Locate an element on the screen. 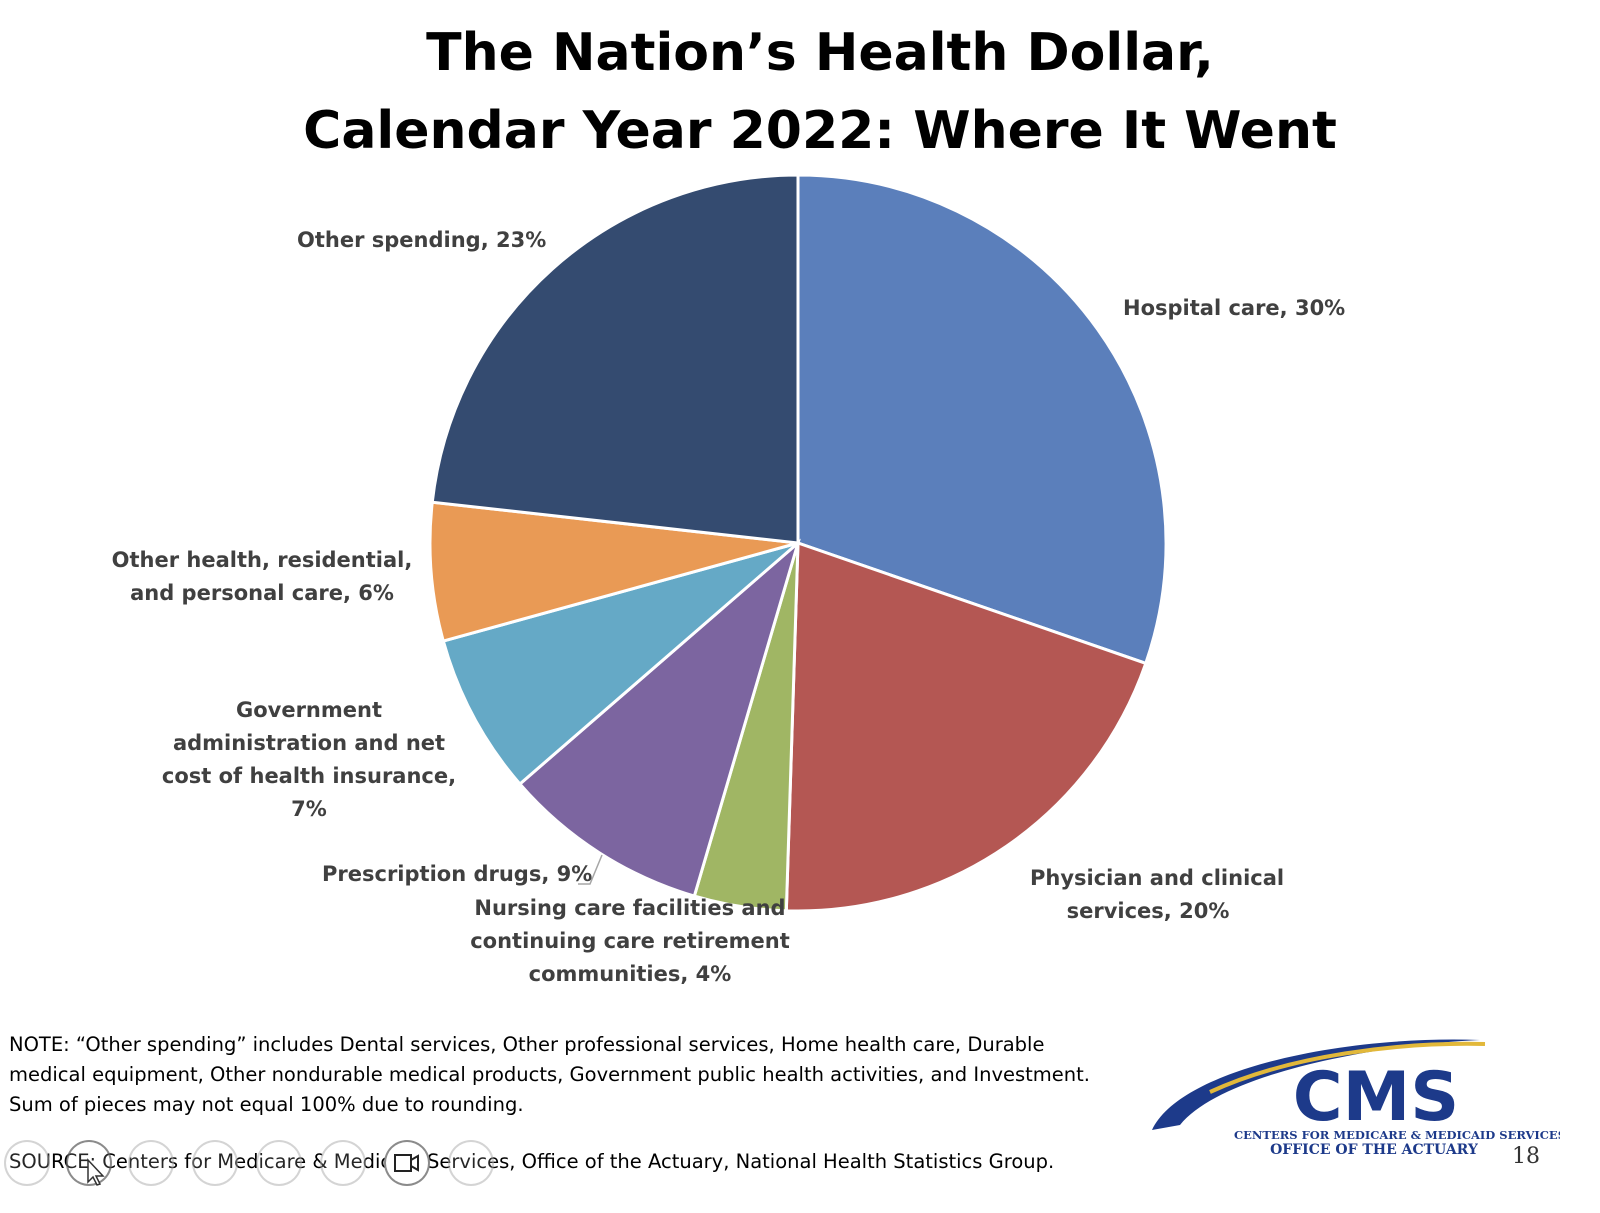 The image size is (1600, 1213). slice-label-line: Physician and clinical is located at coordinates (1157, 878).